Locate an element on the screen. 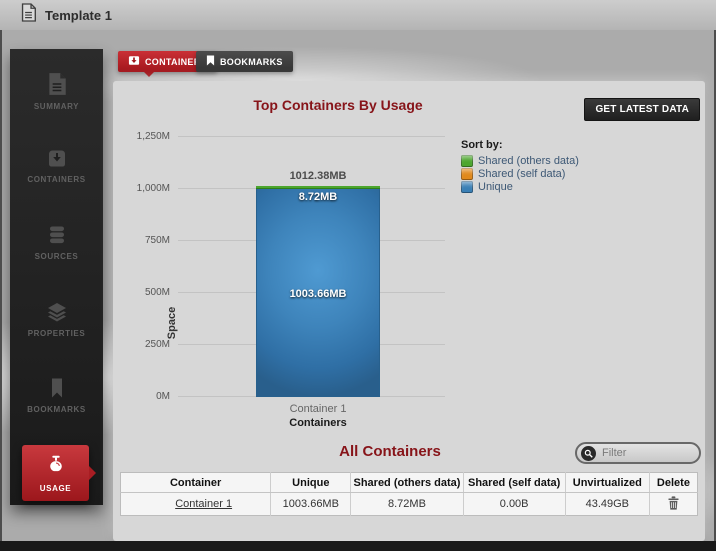 Image resolution: width=716 pixels, height=551 pixels. window-edge-bottom is located at coordinates (358, 546).